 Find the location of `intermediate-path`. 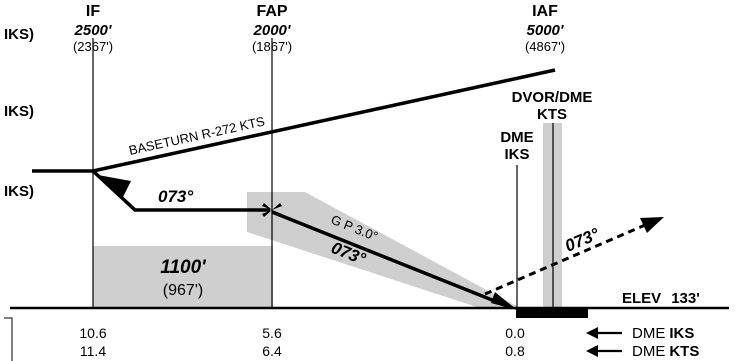

intermediate-path is located at coordinates (151, 190).